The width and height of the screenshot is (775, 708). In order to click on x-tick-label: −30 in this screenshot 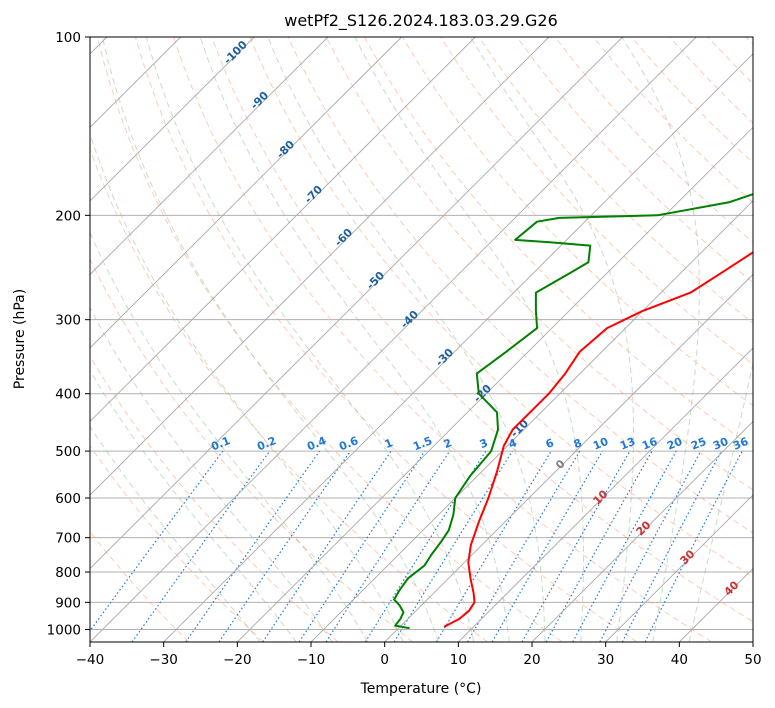, I will do `click(163, 660)`.